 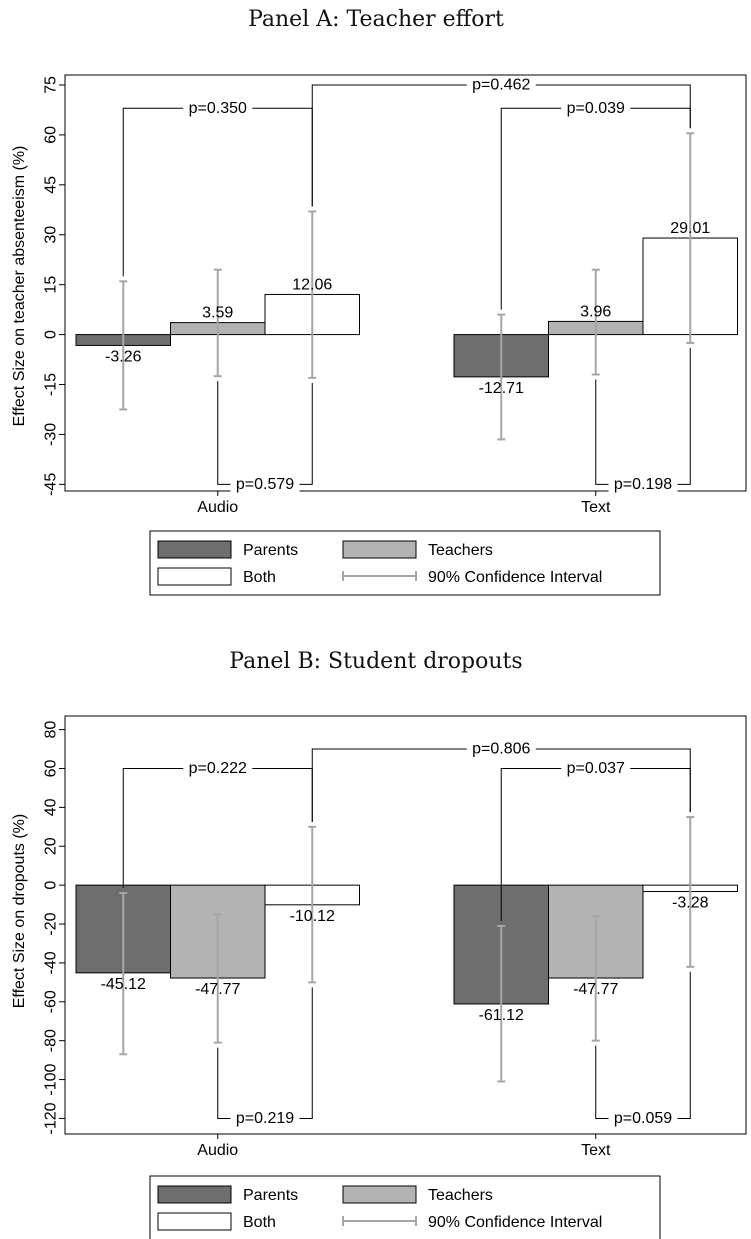 What do you see at coordinates (51, 185) in the screenshot?
I see `panel-a-y-tick-label: 45` at bounding box center [51, 185].